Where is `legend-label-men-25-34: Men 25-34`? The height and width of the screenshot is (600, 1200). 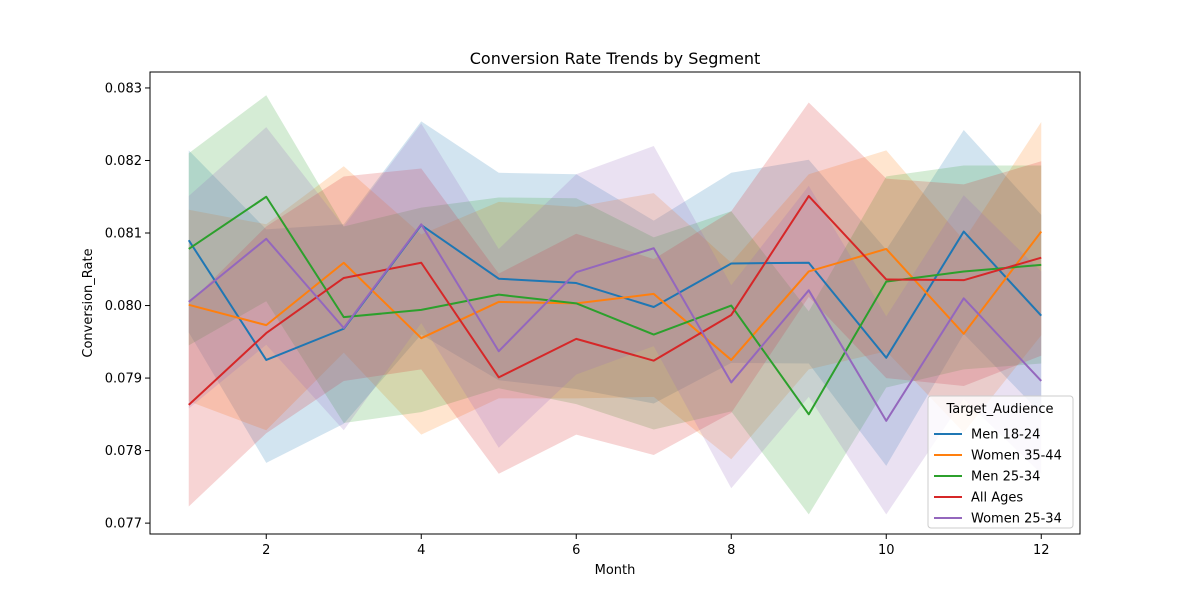
legend-label-men-25-34: Men 25-34 is located at coordinates (1005, 477).